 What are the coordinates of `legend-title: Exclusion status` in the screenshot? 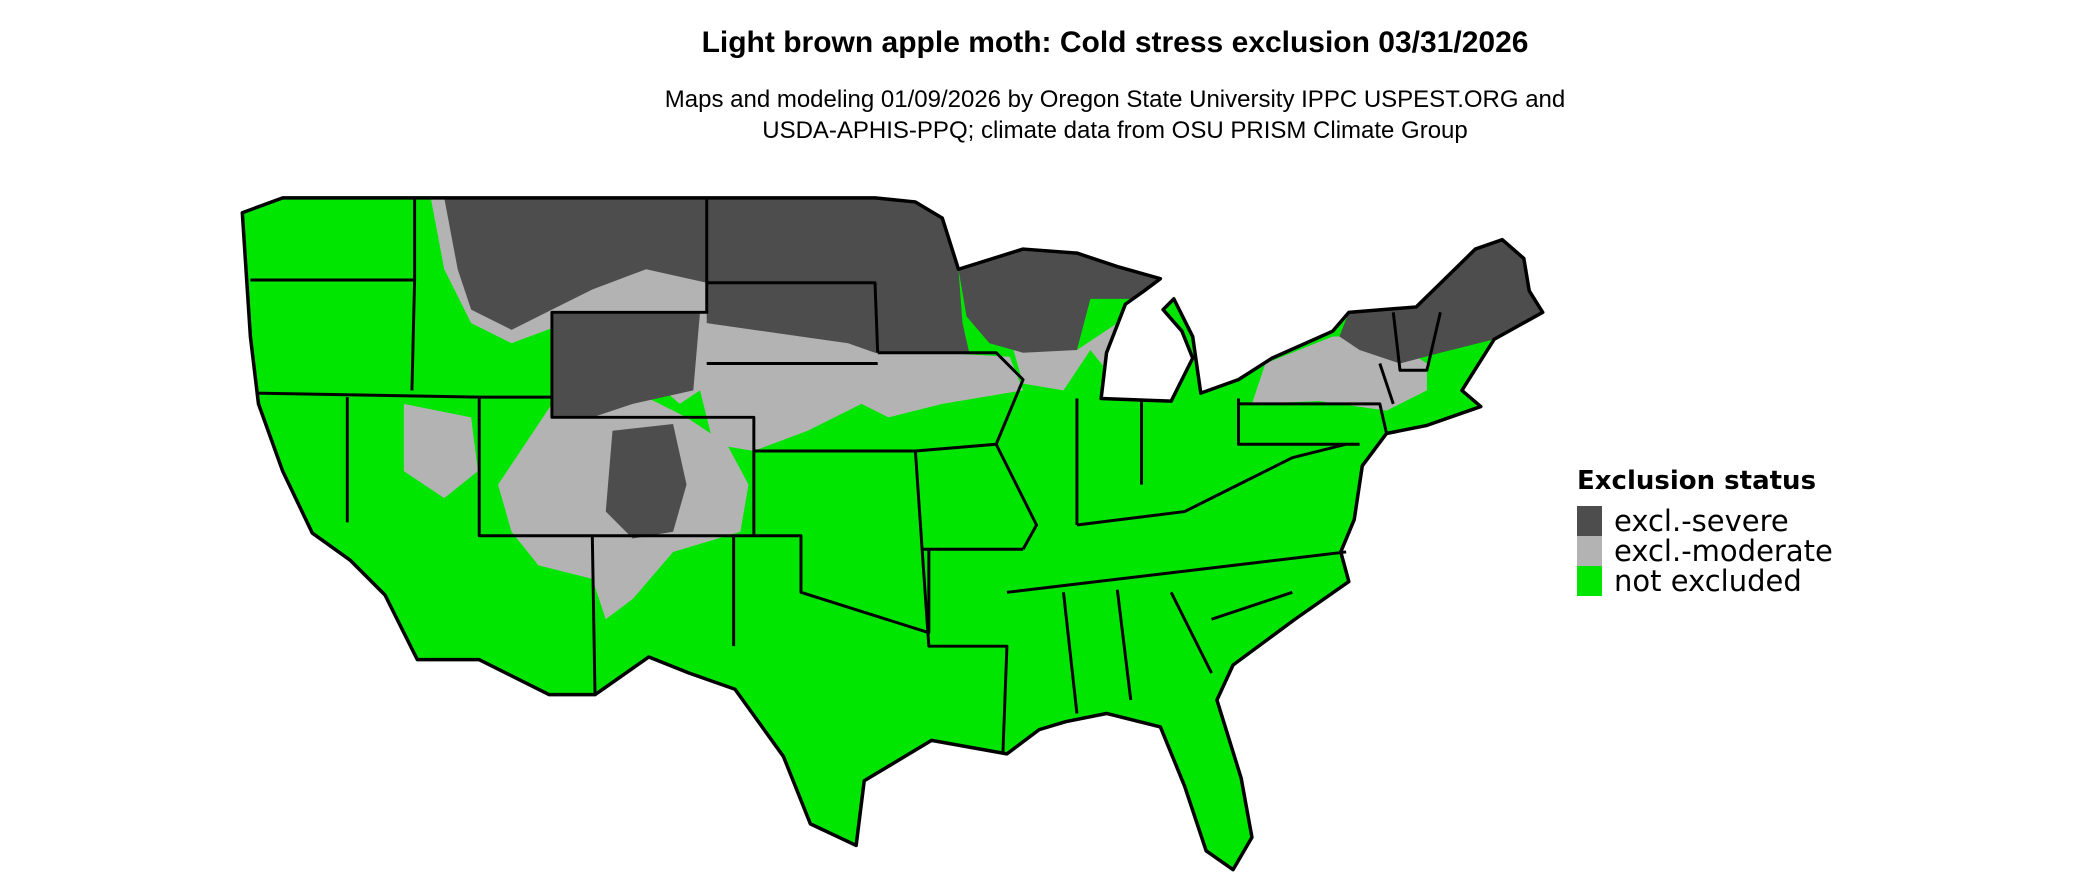 It's located at (1697, 481).